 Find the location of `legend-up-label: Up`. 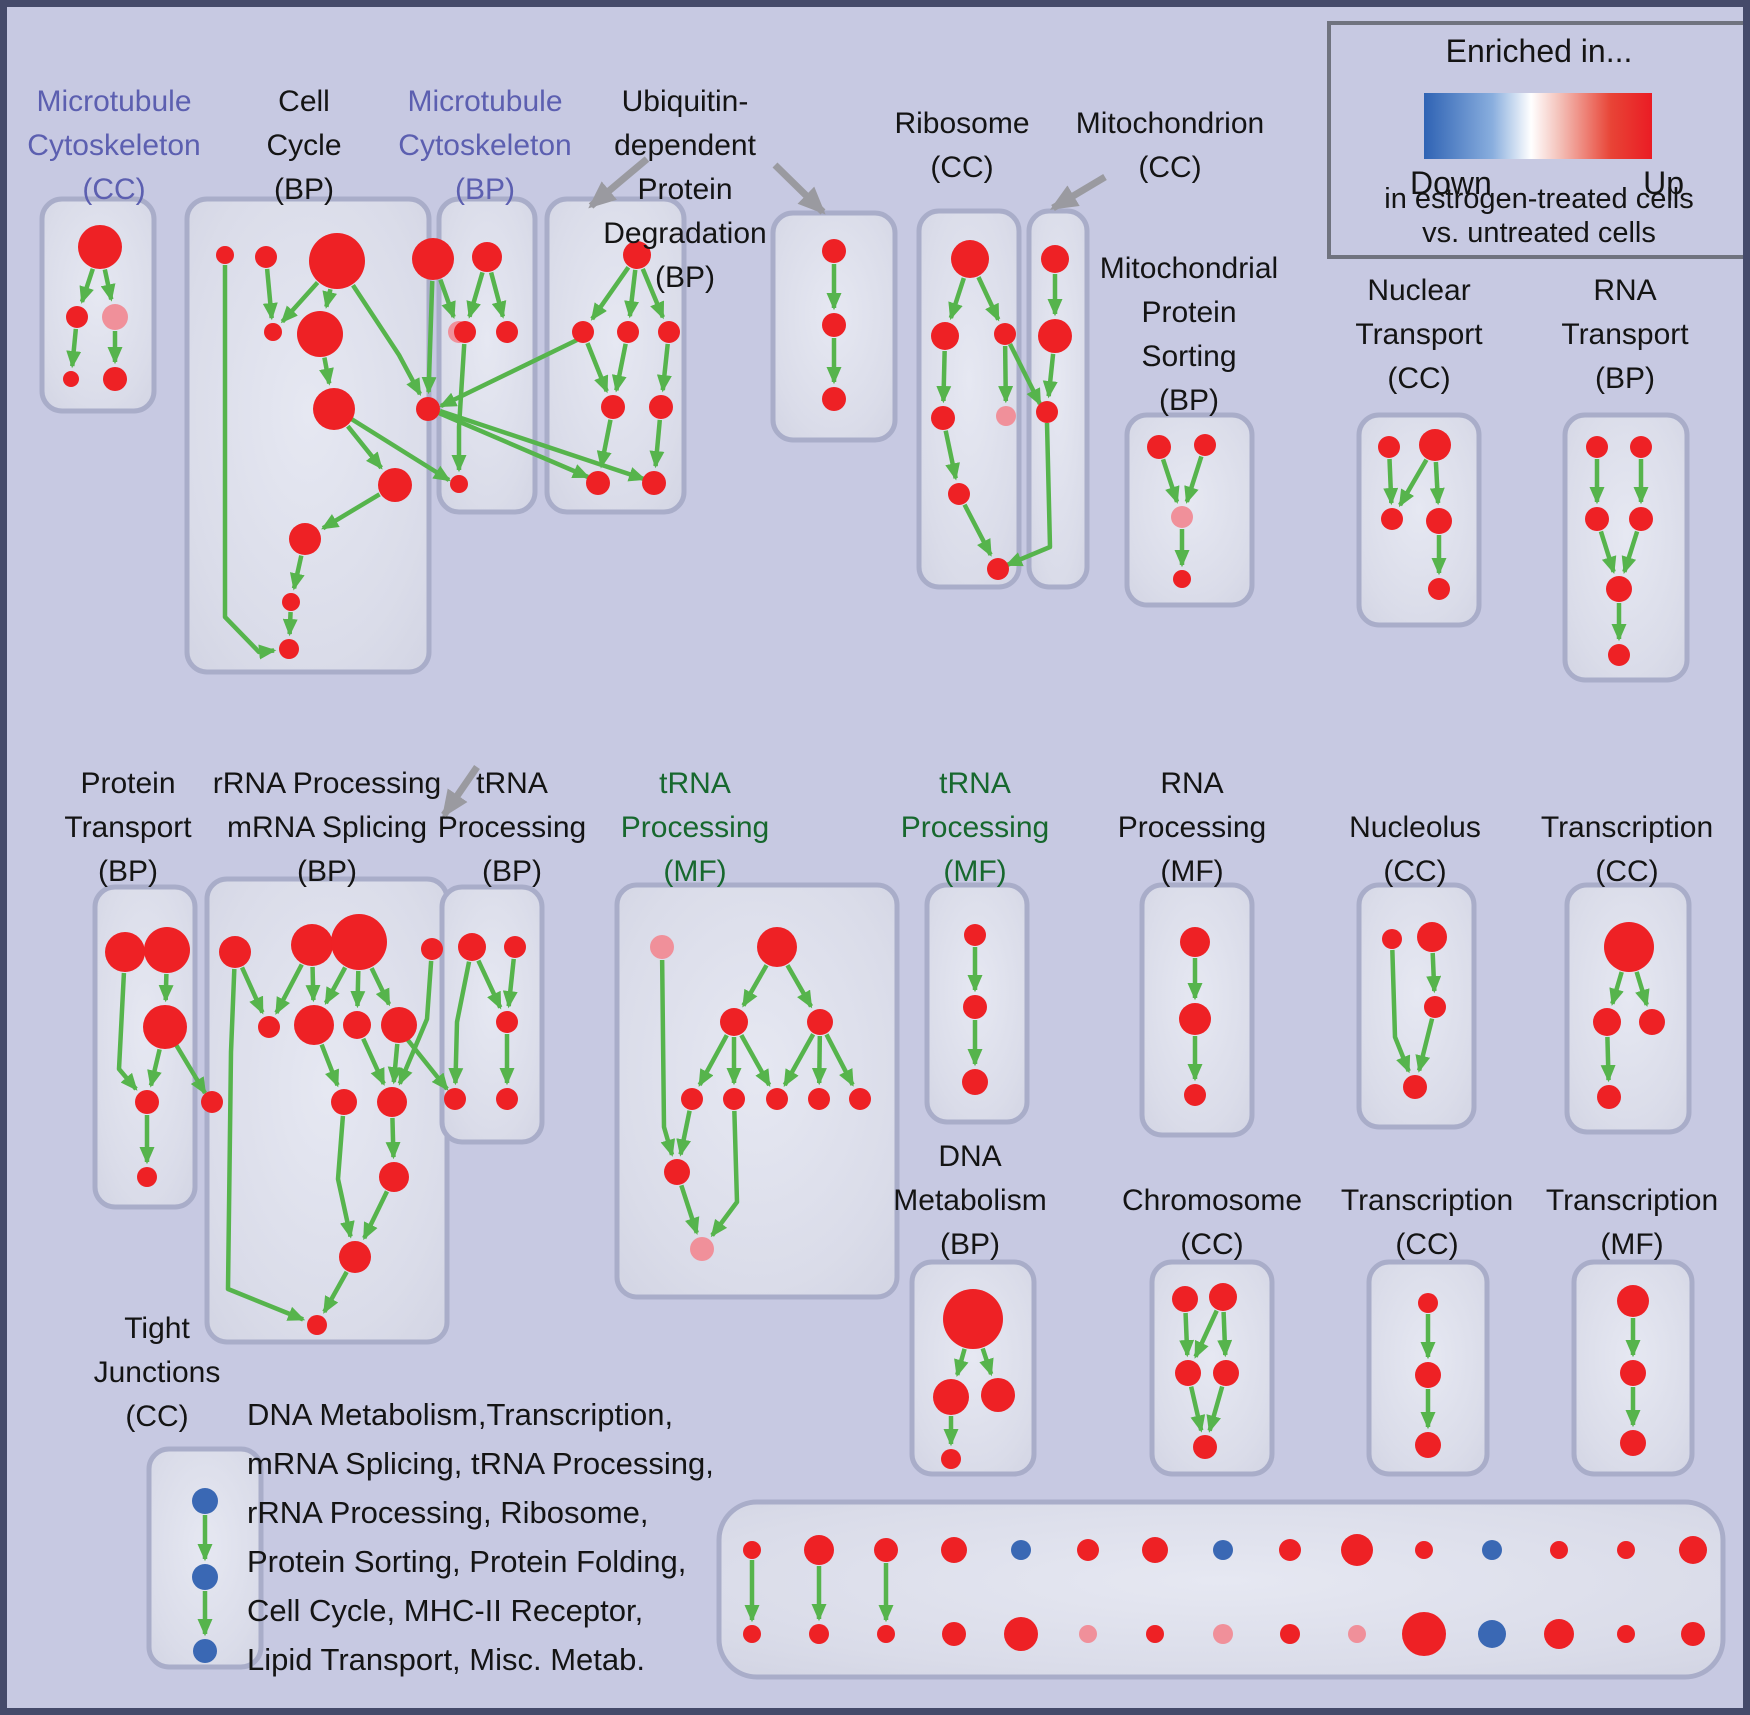

legend-up-label: Up is located at coordinates (1663, 183).